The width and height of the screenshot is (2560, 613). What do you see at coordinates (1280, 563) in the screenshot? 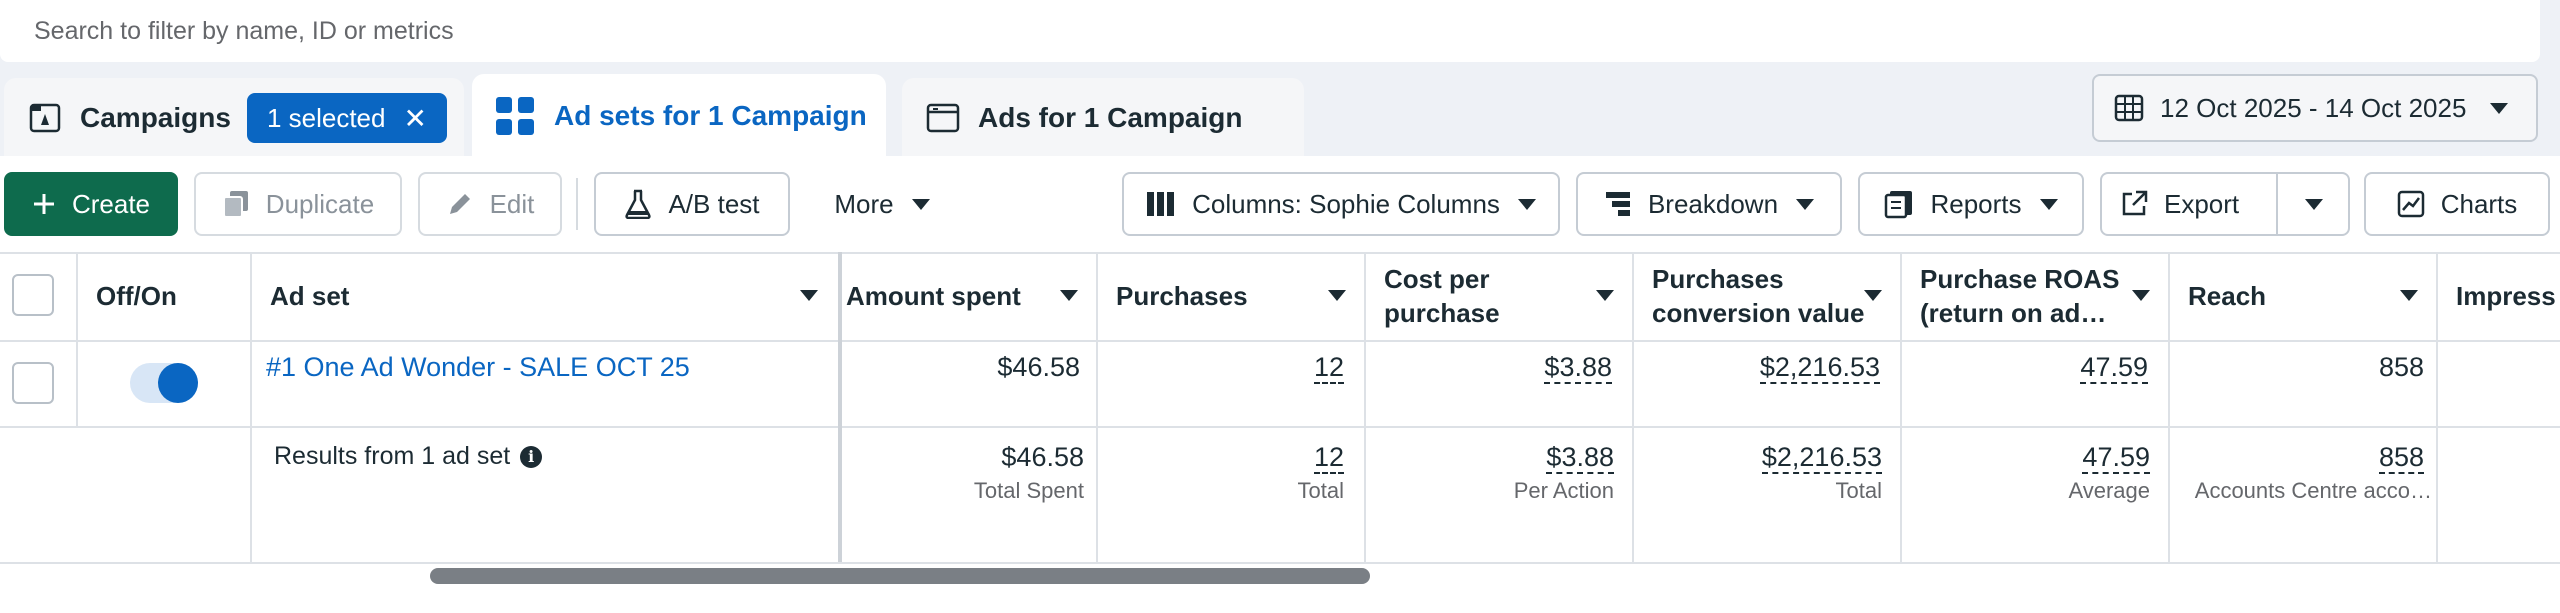
I see `summary-divider` at bounding box center [1280, 563].